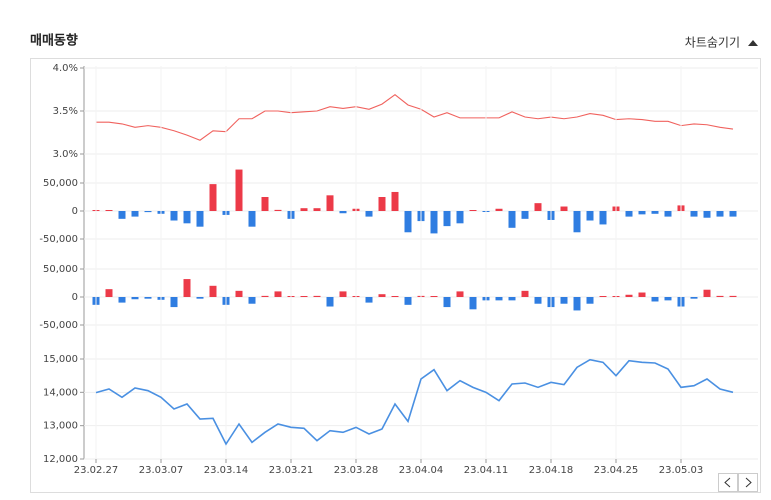  What do you see at coordinates (486, 470) in the screenshot?
I see `x-tick-label: 23.04.11` at bounding box center [486, 470].